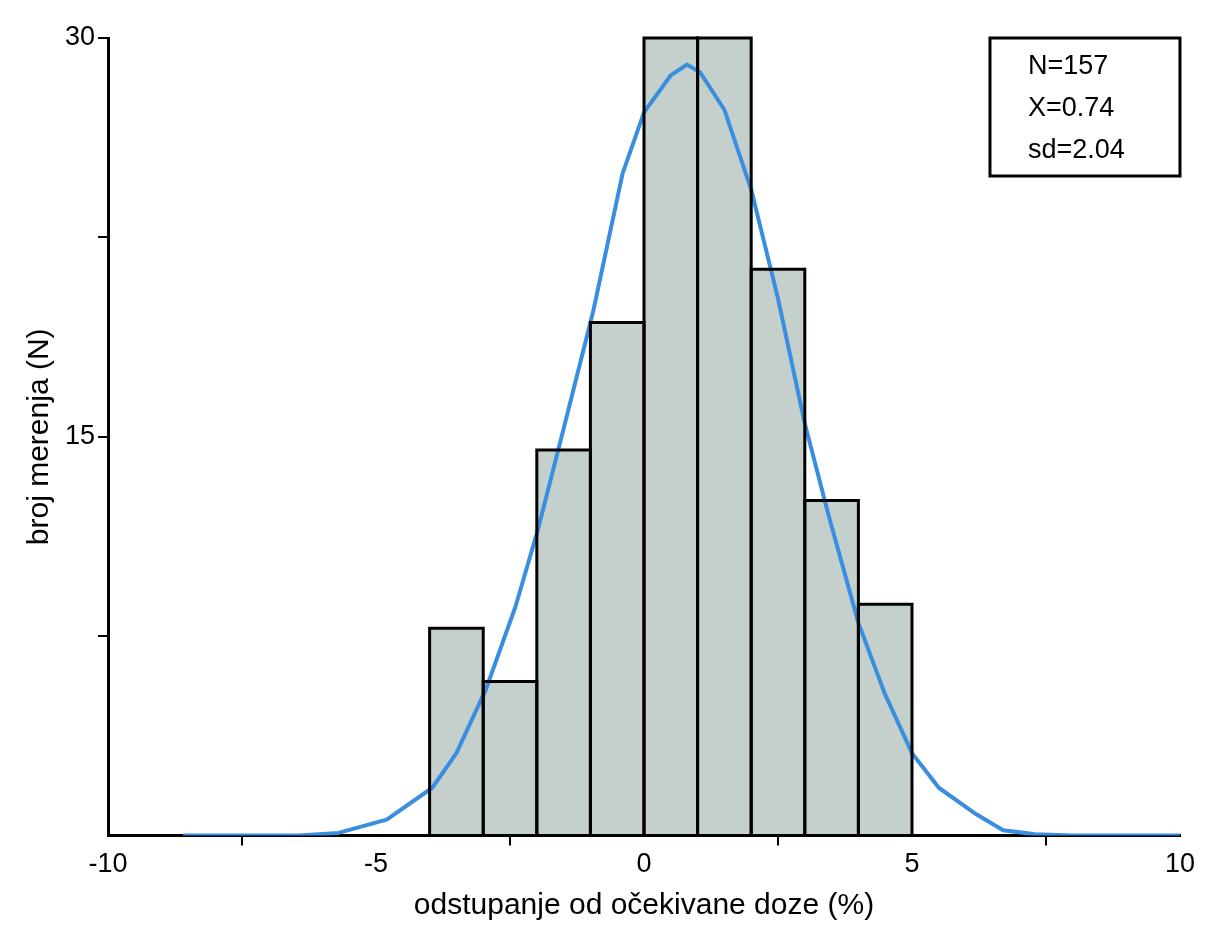 This screenshot has height=942, width=1209. What do you see at coordinates (80, 435) in the screenshot?
I see `y-tick-label: 15` at bounding box center [80, 435].